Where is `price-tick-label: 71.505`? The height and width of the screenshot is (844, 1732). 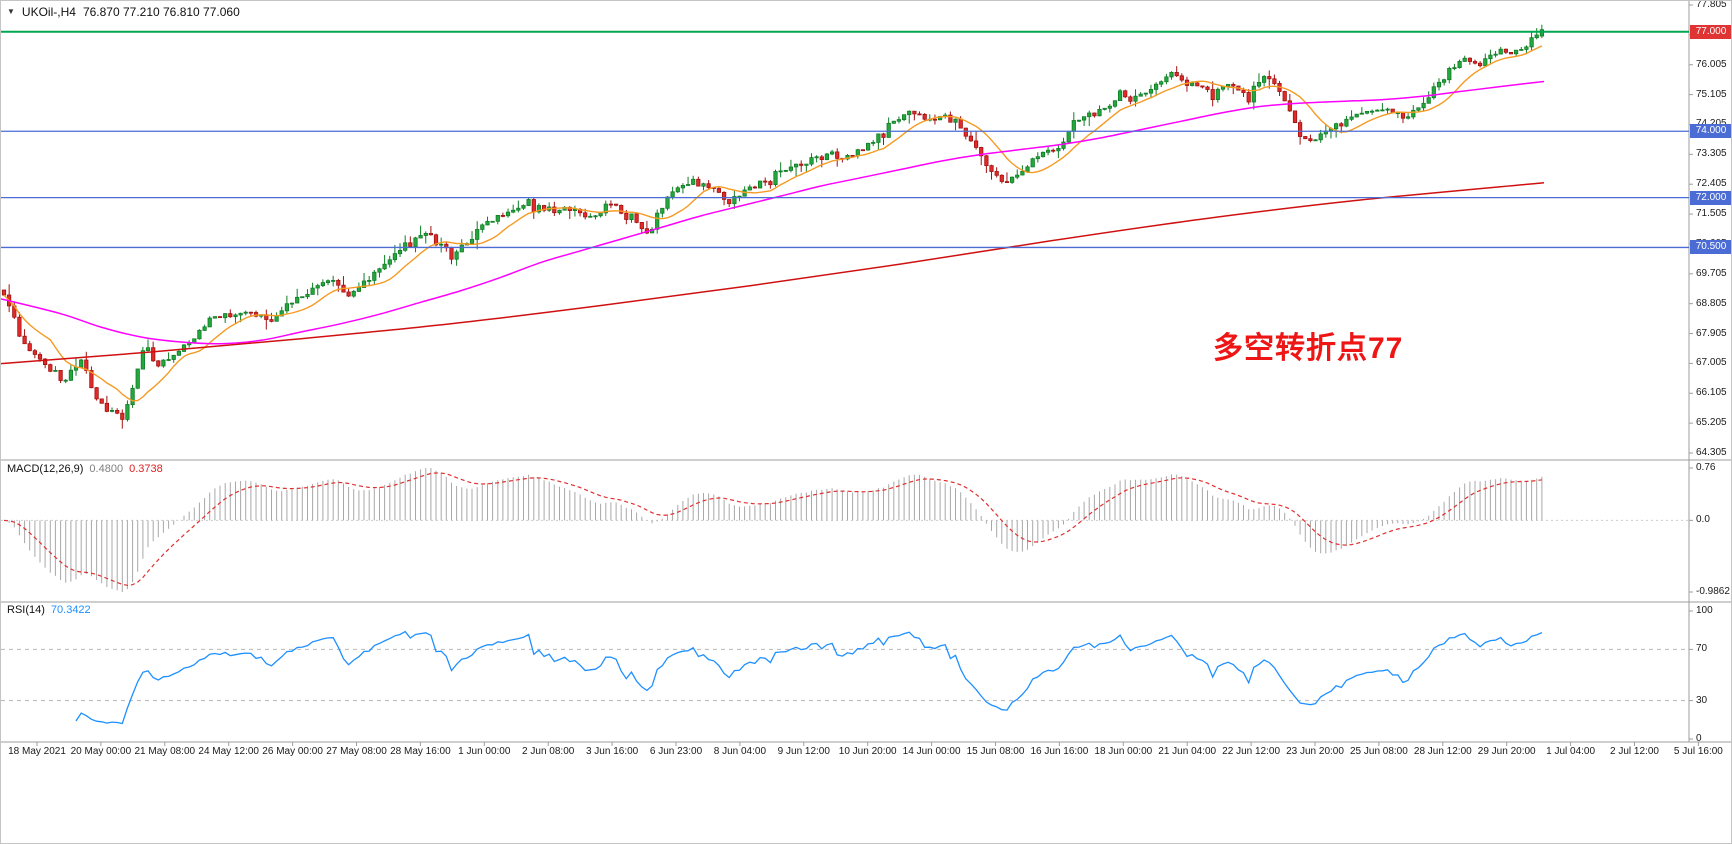 price-tick-label: 71.505 is located at coordinates (1711, 214).